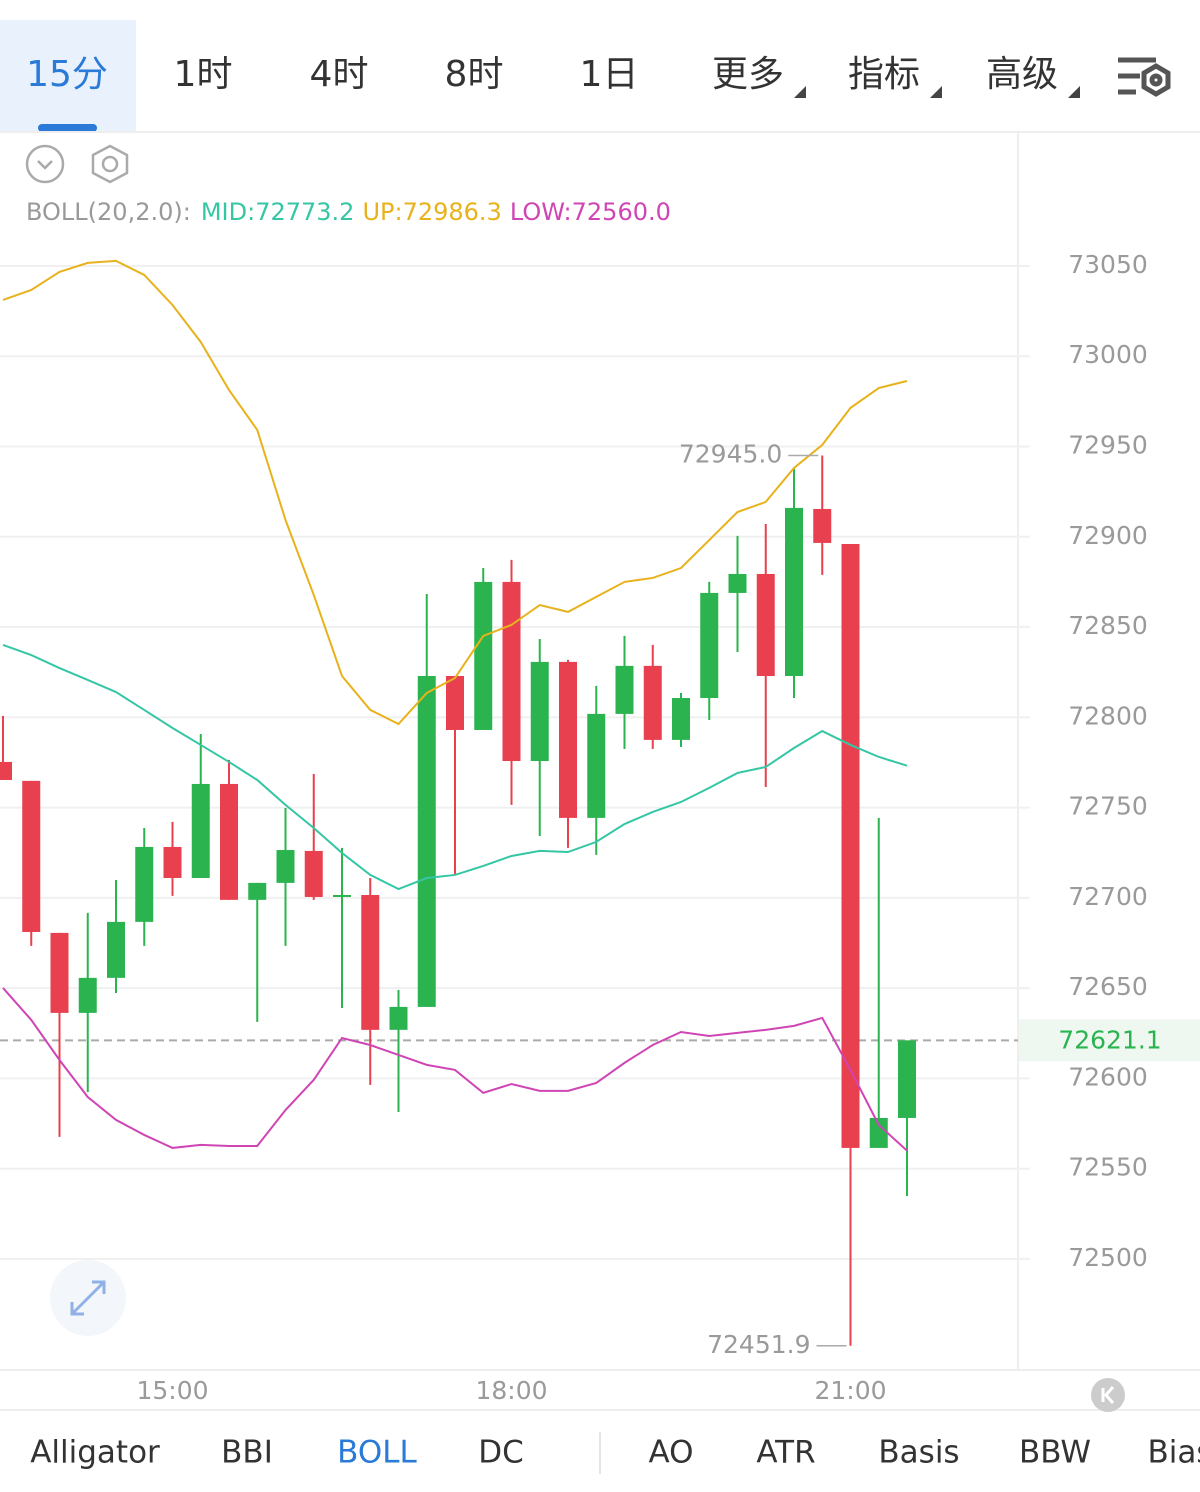  Describe the element at coordinates (1055, 1453) in the screenshot. I see `indicator-tab: BBW` at that location.